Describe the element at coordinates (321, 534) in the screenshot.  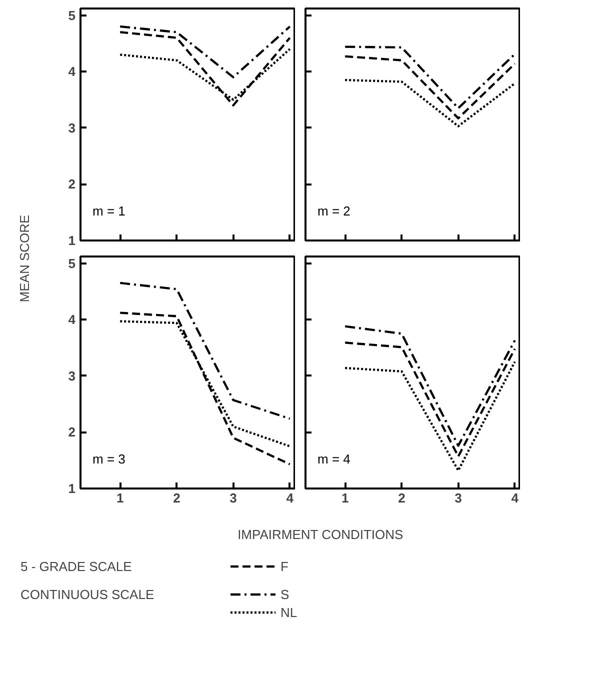
I see `x-axis-title: IMPAIRMENT CONDITIONS` at that location.